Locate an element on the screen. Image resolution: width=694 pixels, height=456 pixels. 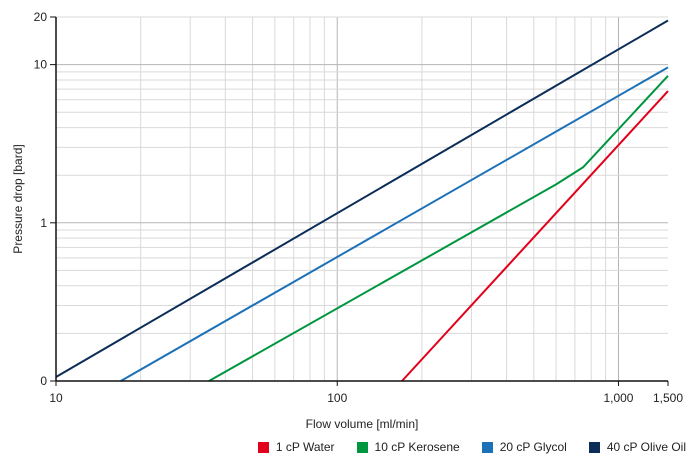
legend-label: 40 cP Olive Oil is located at coordinates (646, 447).